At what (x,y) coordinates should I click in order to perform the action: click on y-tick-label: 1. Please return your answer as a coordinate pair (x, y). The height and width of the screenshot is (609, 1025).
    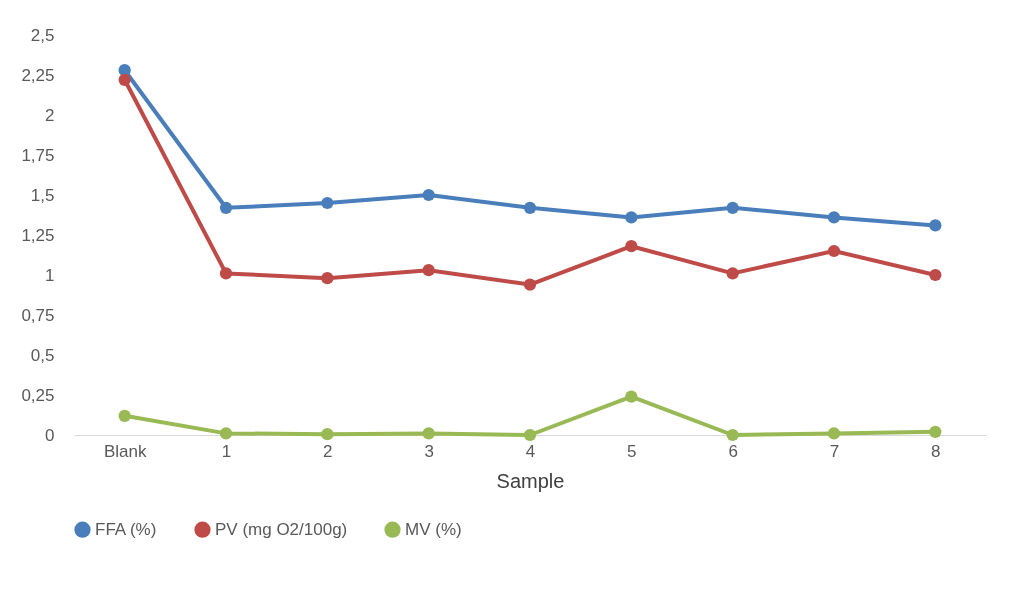
    Looking at the image, I should click on (50, 275).